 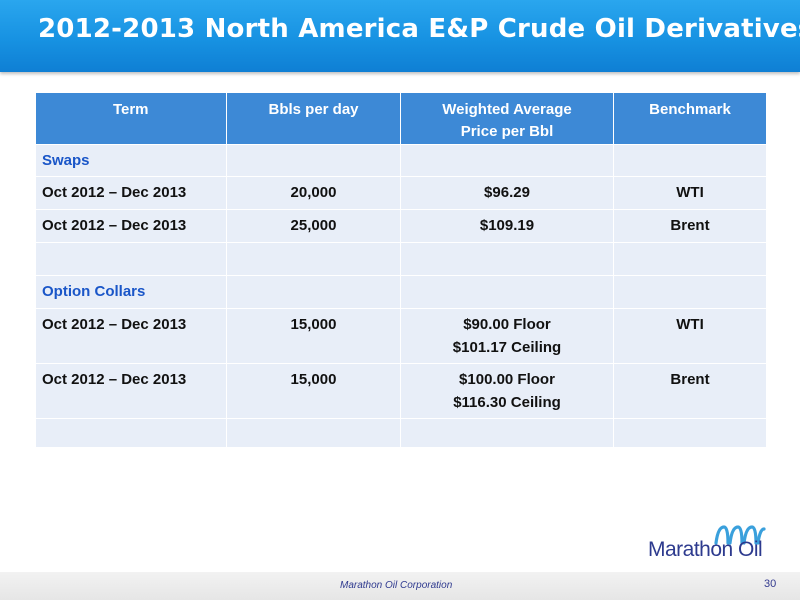 What do you see at coordinates (507, 109) in the screenshot?
I see `header-price-line1: Weighted Average` at bounding box center [507, 109].